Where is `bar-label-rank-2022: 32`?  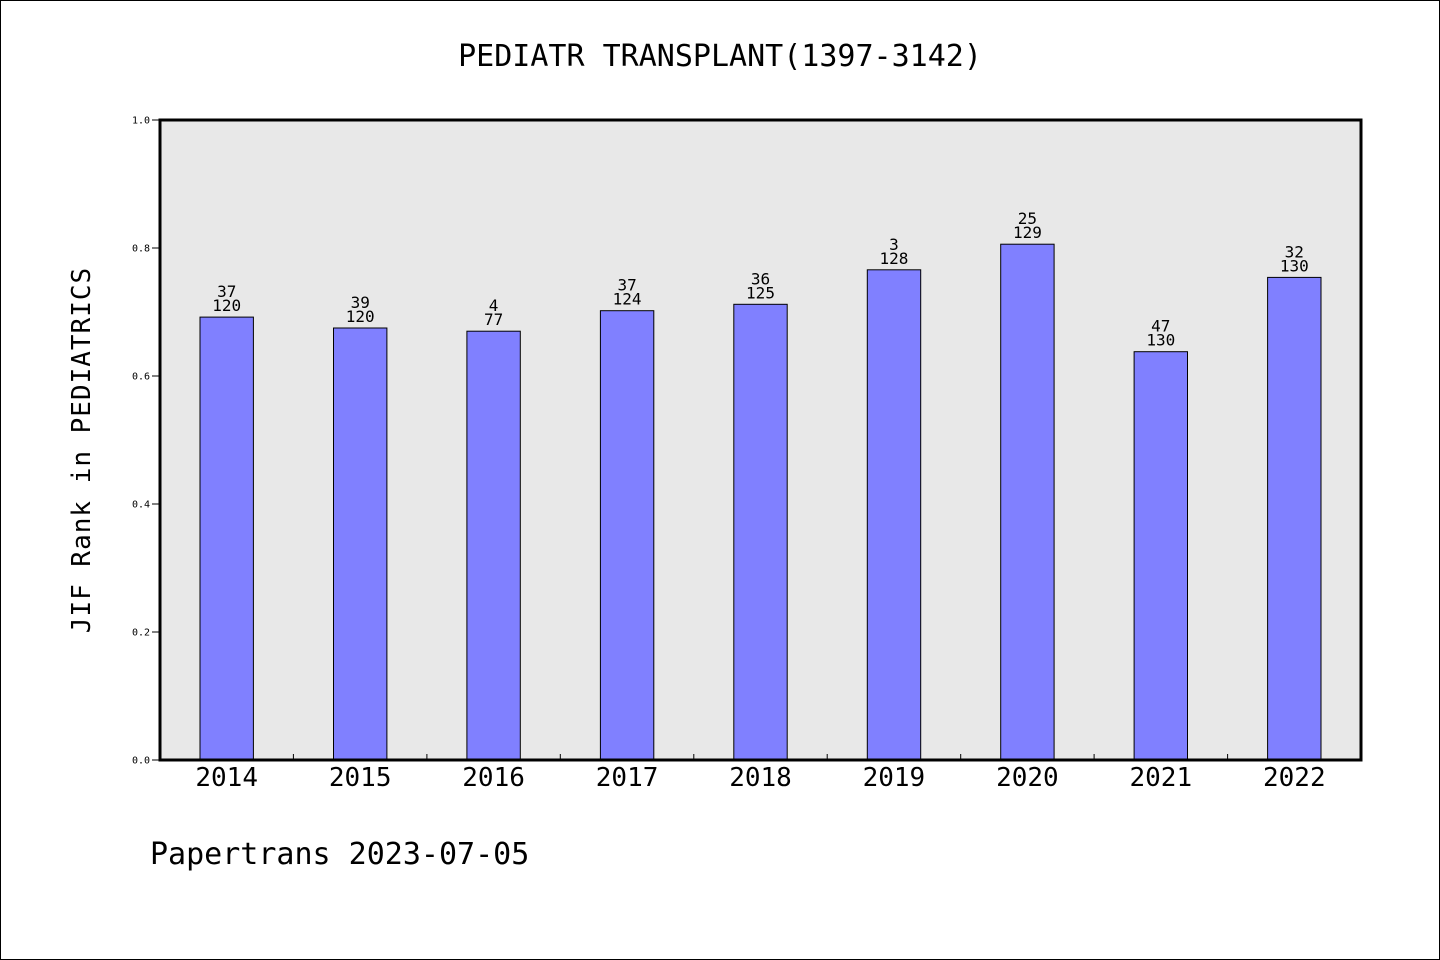 bar-label-rank-2022: 32 is located at coordinates (1294, 251).